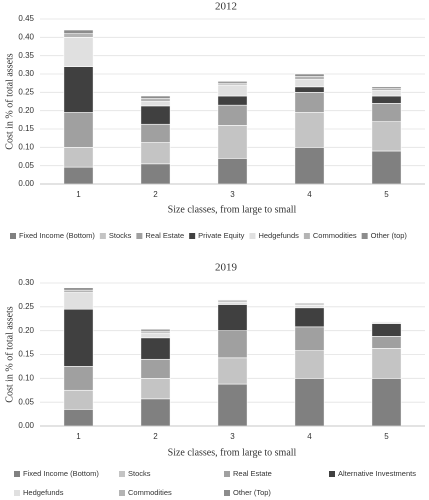  Describe the element at coordinates (26, 165) in the screenshot. I see `y-tick-label: 0.05` at that location.